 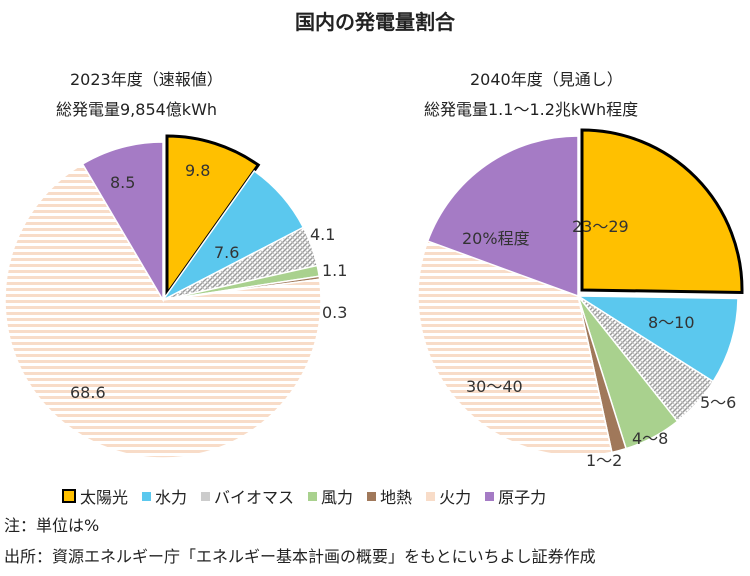 I want to click on legend-label: 風力, so click(x=337, y=497).